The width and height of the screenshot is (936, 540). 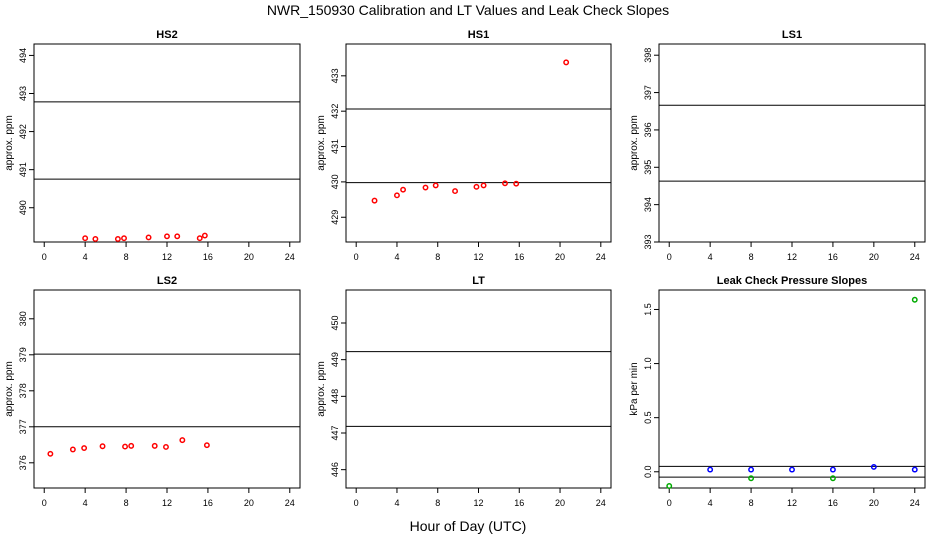 I want to click on y-tick-label: 393, so click(x=648, y=241).